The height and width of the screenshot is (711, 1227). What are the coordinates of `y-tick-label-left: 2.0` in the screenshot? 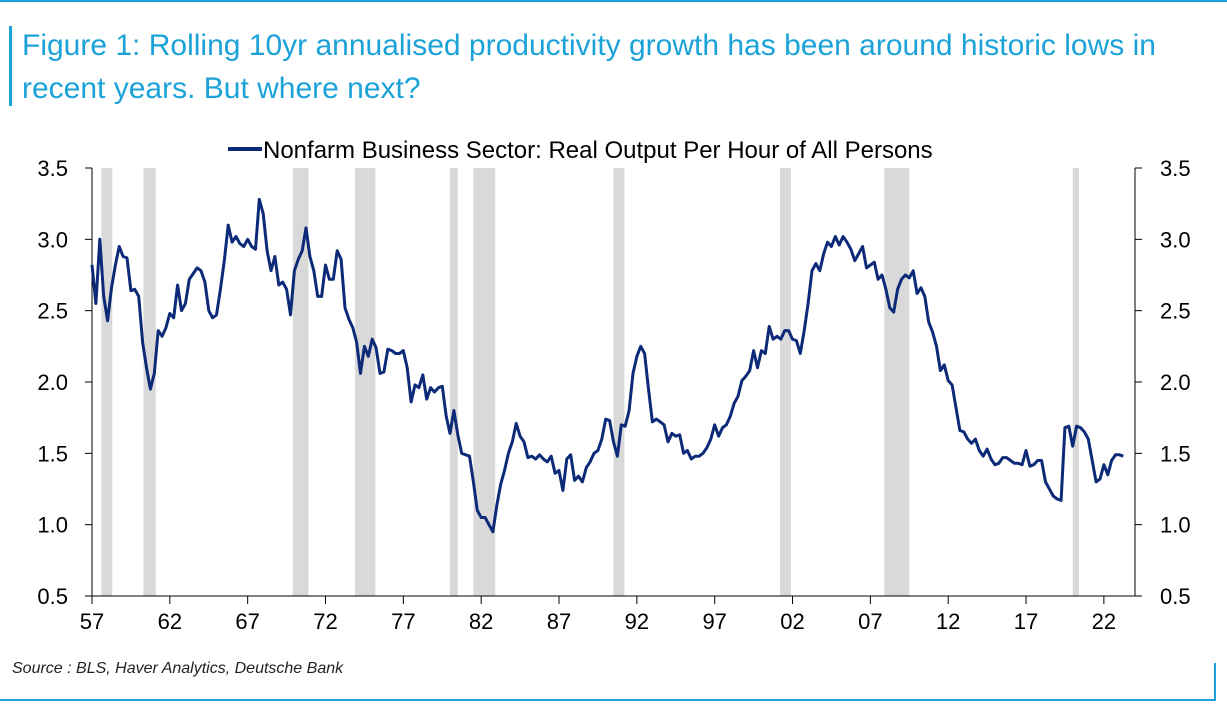 It's located at (52, 382).